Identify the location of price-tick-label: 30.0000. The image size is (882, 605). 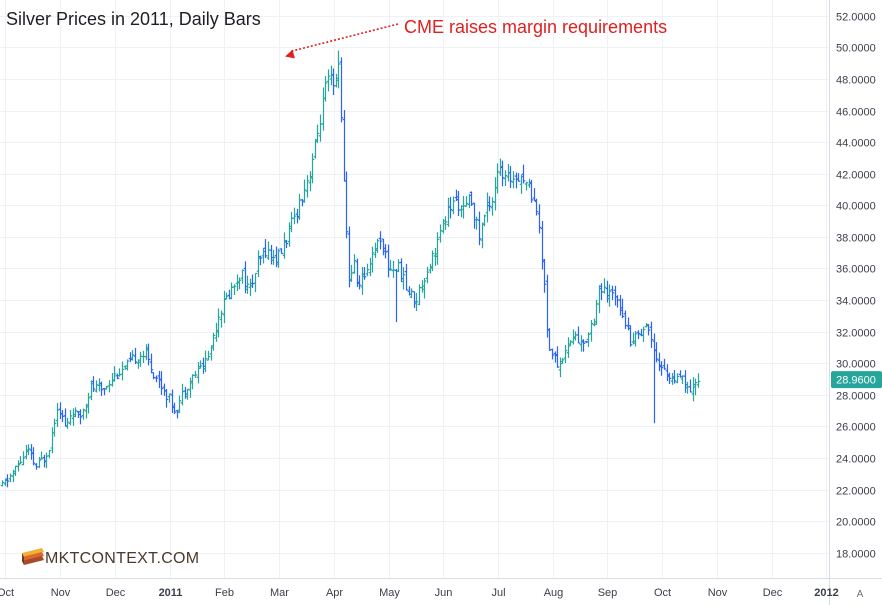
(856, 365).